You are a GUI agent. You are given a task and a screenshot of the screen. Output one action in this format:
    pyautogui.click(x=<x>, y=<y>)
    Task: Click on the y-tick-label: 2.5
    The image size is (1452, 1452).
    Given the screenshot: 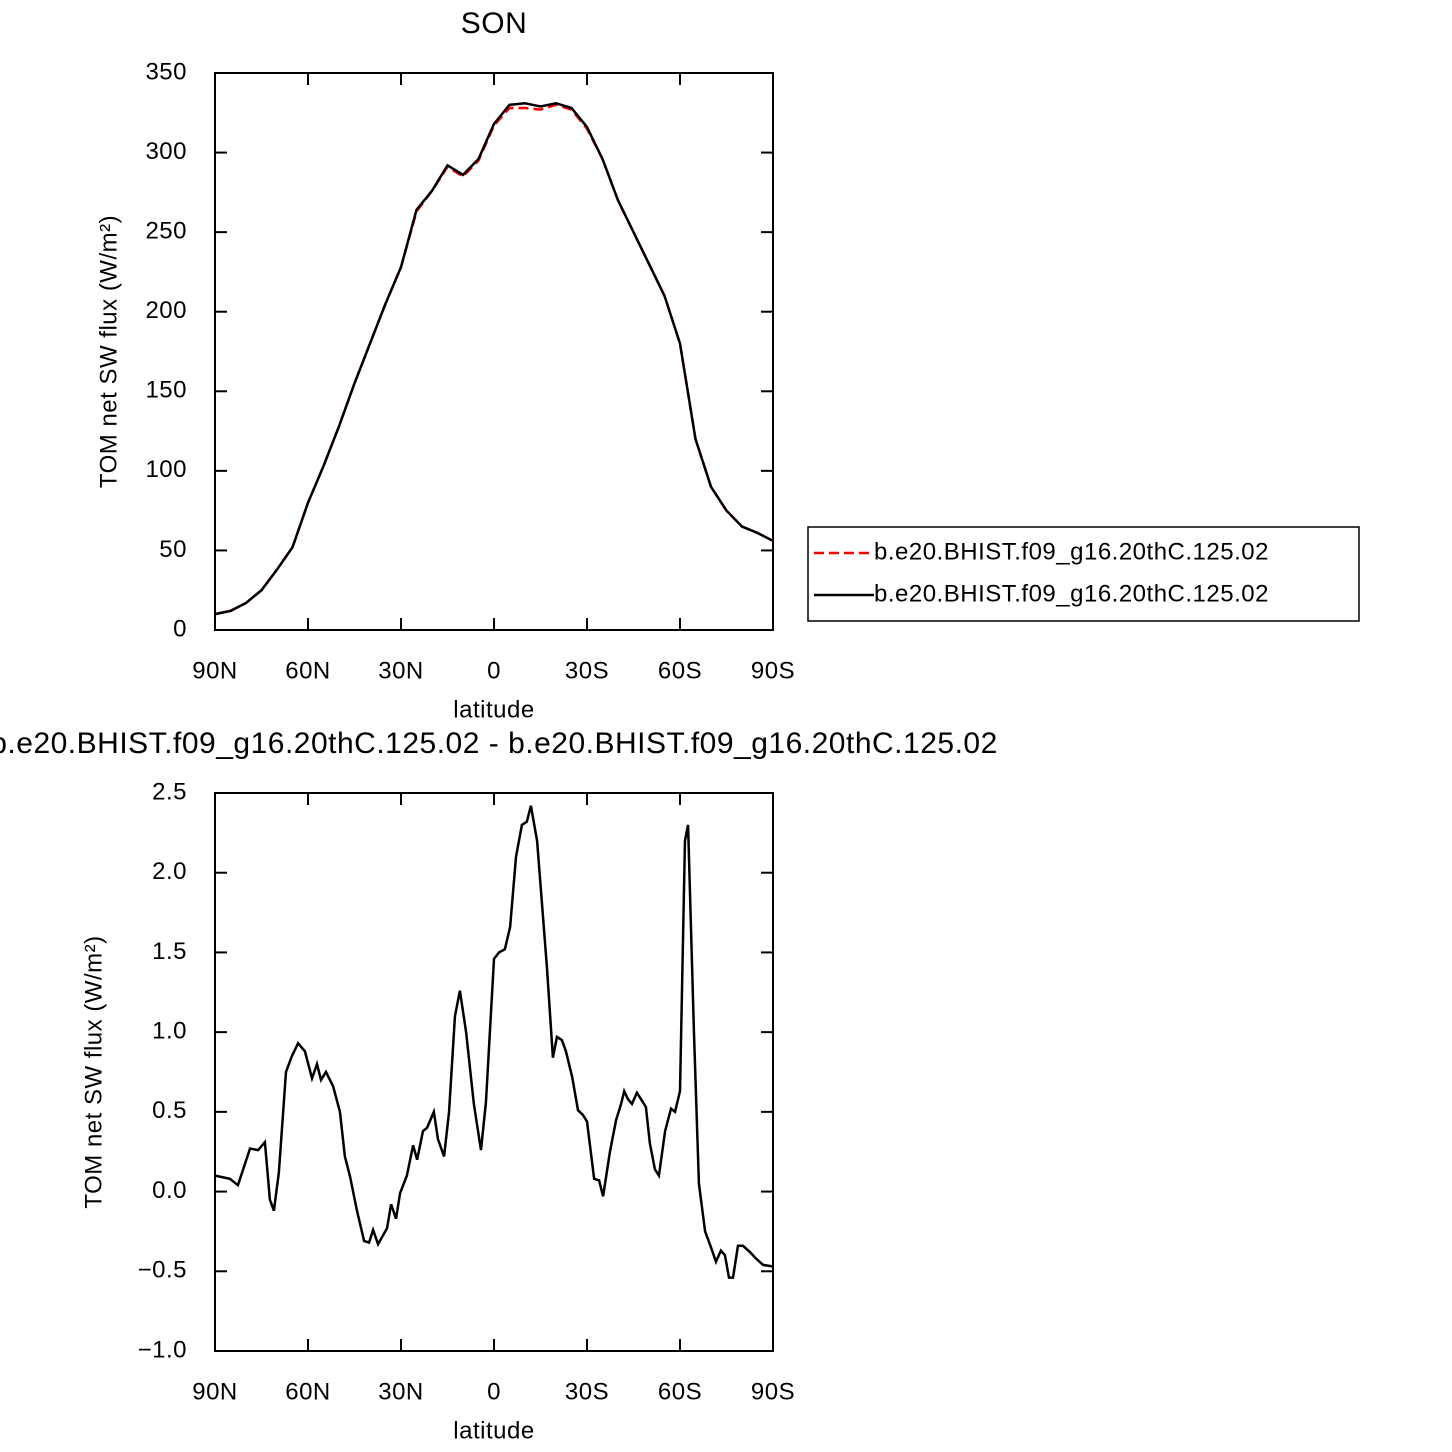 What is the action you would take?
    pyautogui.click(x=169, y=791)
    